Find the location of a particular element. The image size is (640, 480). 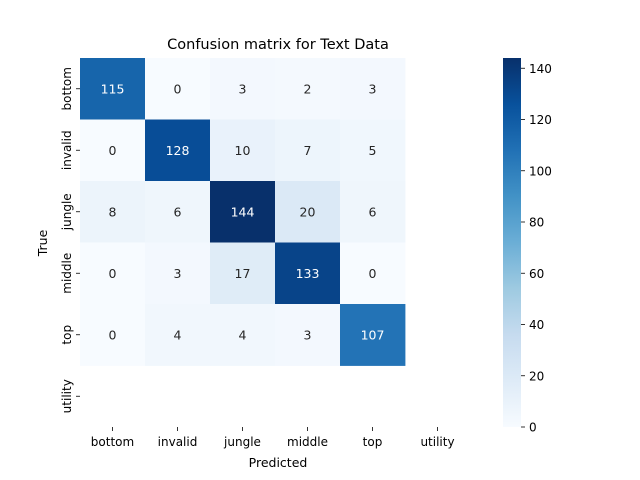

cell-value-label: 133 is located at coordinates (308, 273).